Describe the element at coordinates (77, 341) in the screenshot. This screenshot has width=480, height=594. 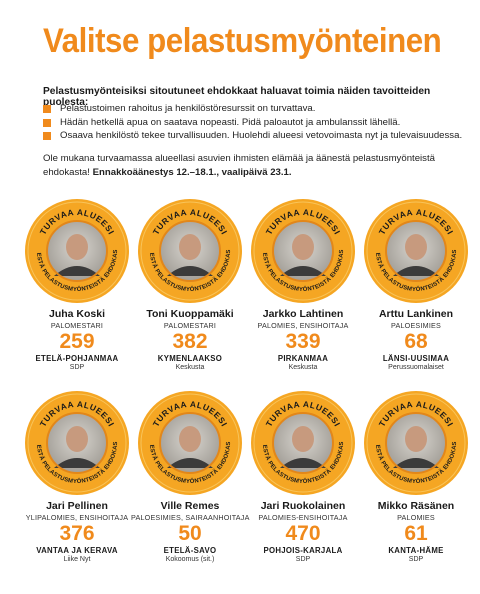
I see `candidate-number: 259` at that location.